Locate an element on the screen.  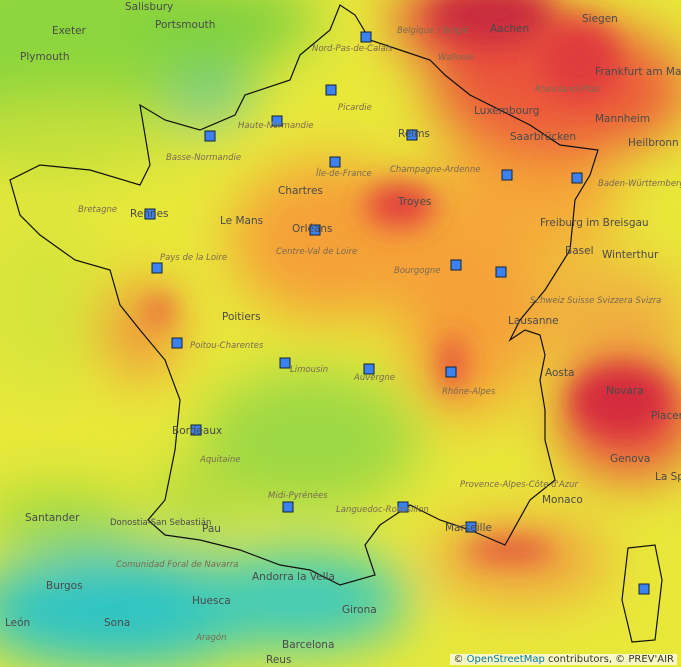
region-label: Champagne-Ardenne is located at coordinates (435, 170).